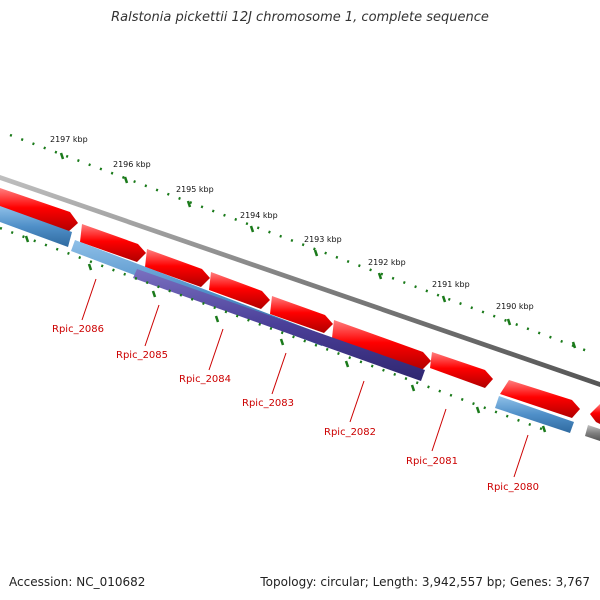 This screenshot has height=600, width=600. What do you see at coordinates (387, 262) in the screenshot?
I see `scale-label: 2192 kbp` at bounding box center [387, 262].